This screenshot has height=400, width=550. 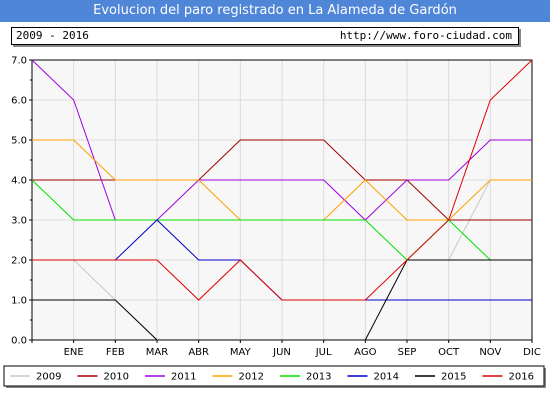 I want to click on y-tick-label: 0.0, so click(x=19, y=341).